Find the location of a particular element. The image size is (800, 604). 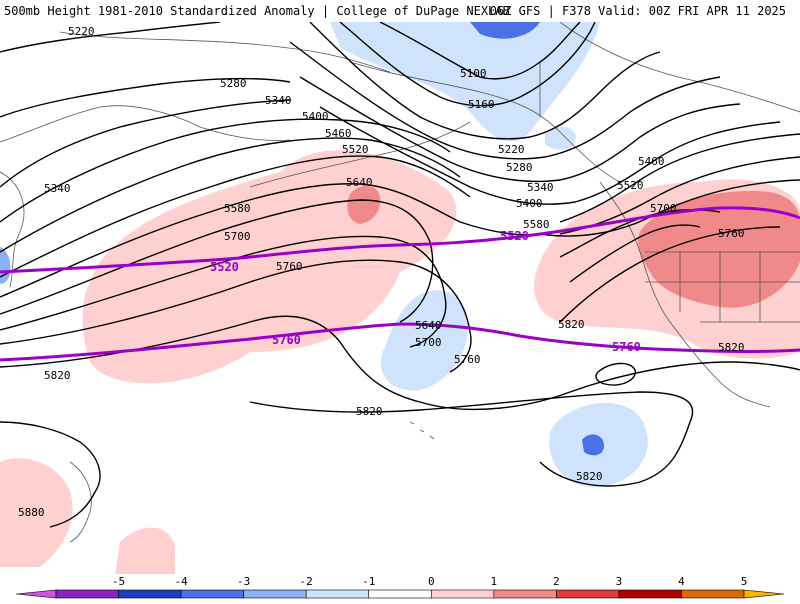

climo-label: 5520 is located at coordinates (514, 236).